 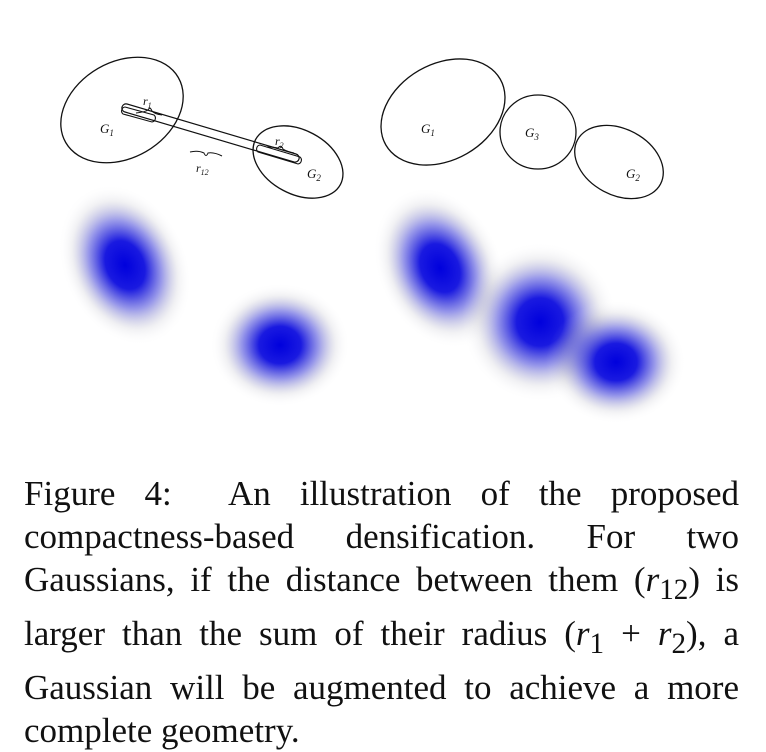 I want to click on r2-brace, so click(x=280, y=149).